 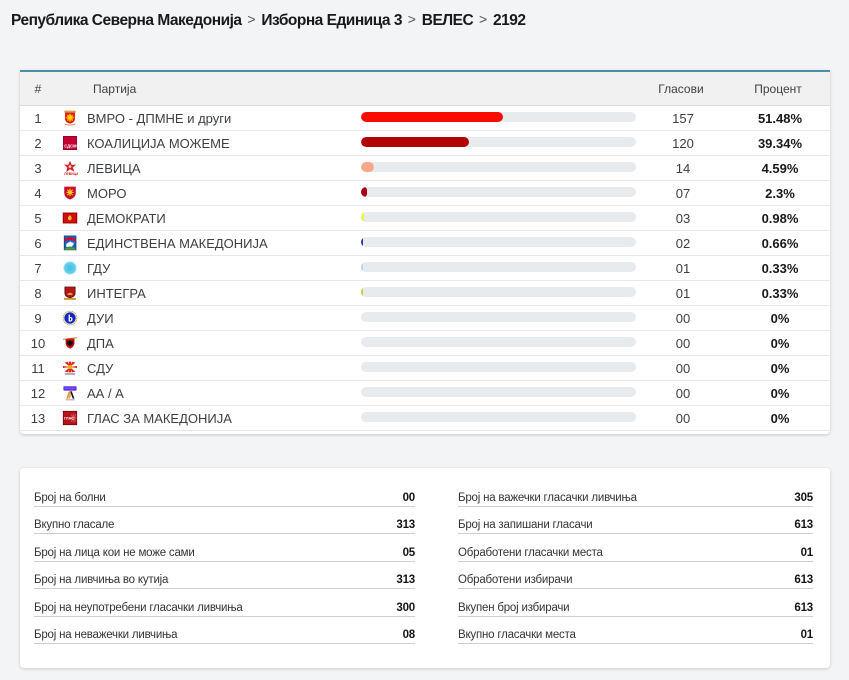 I want to click on svg-text: ЛЕВИЦА, so click(x=71, y=174).